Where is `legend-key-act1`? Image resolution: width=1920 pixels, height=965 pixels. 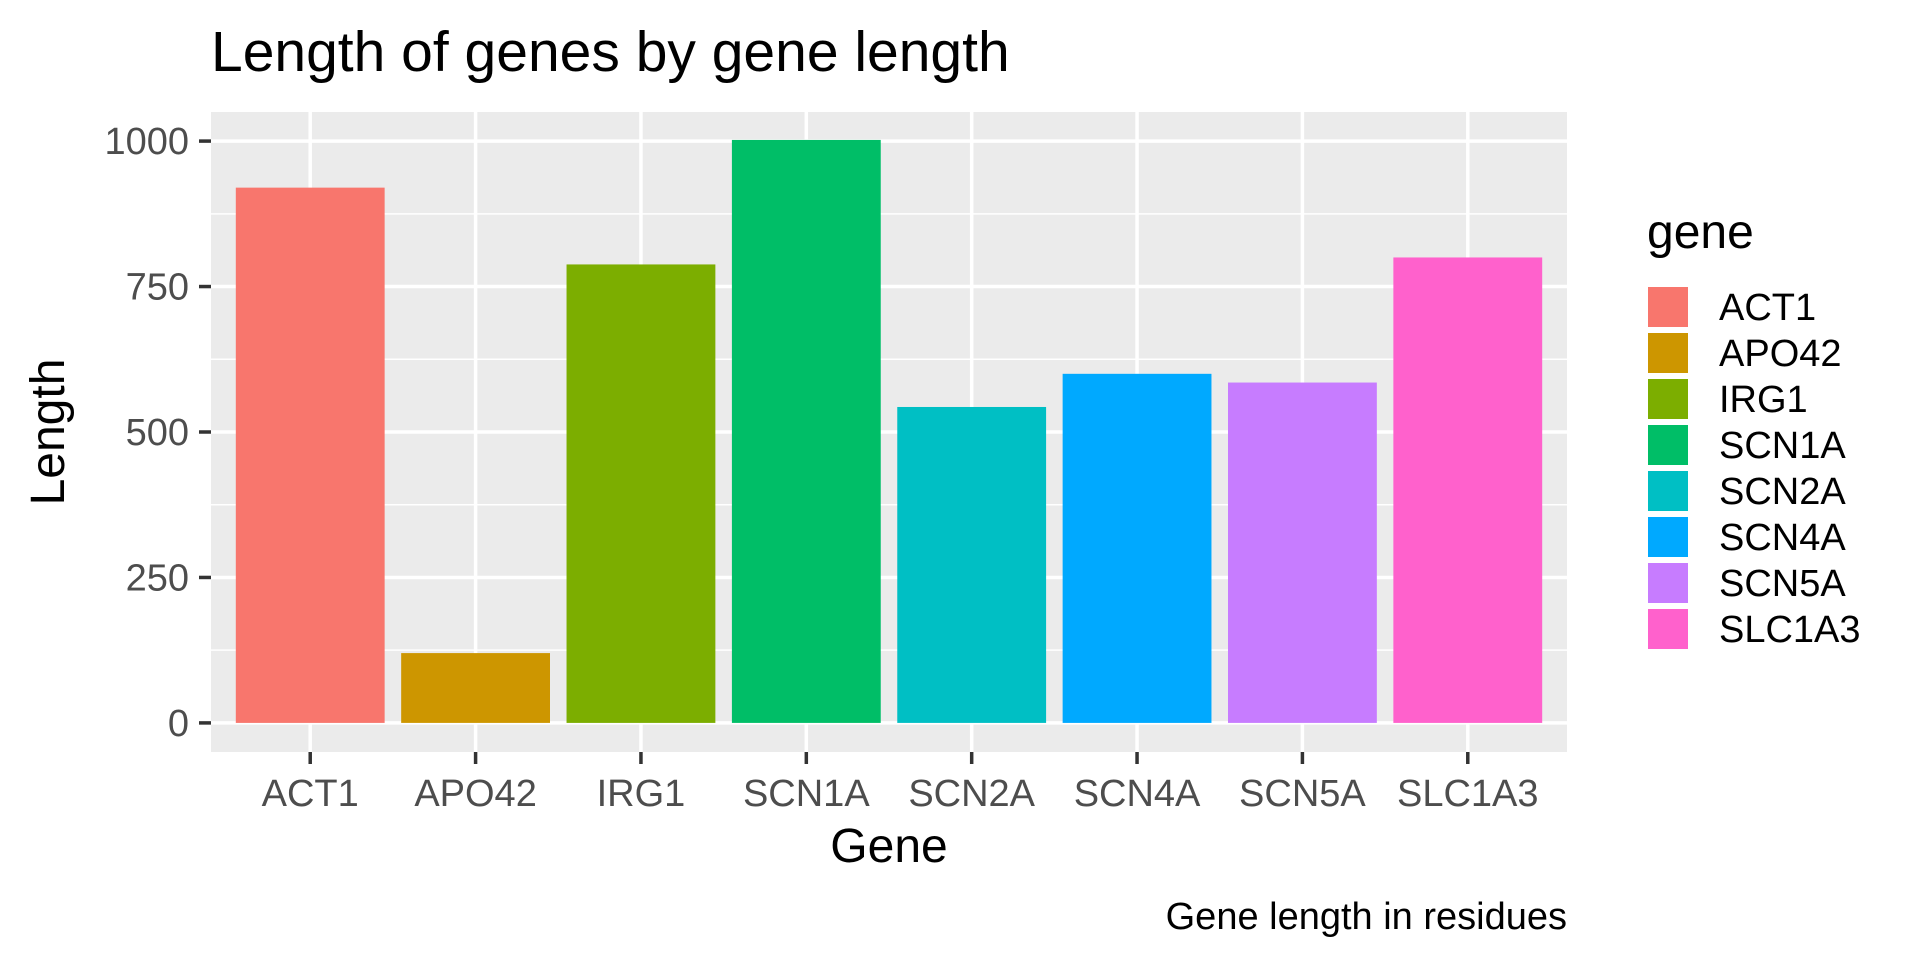 legend-key-act1 is located at coordinates (1668, 307).